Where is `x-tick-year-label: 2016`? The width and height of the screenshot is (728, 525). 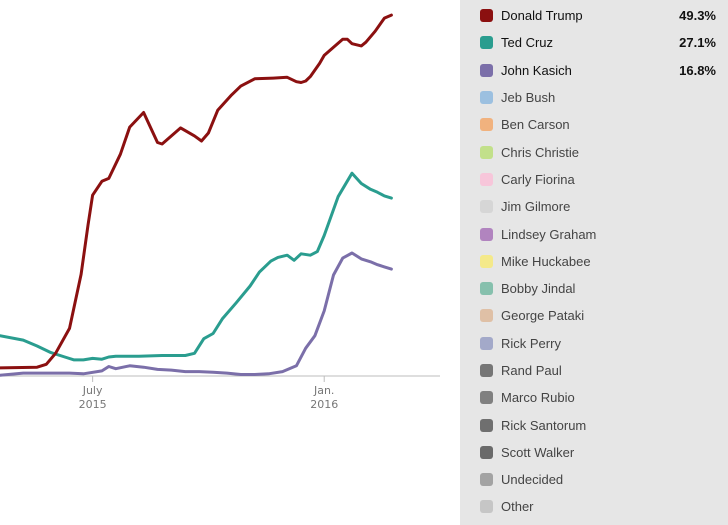 x-tick-year-label: 2016 is located at coordinates (324, 404).